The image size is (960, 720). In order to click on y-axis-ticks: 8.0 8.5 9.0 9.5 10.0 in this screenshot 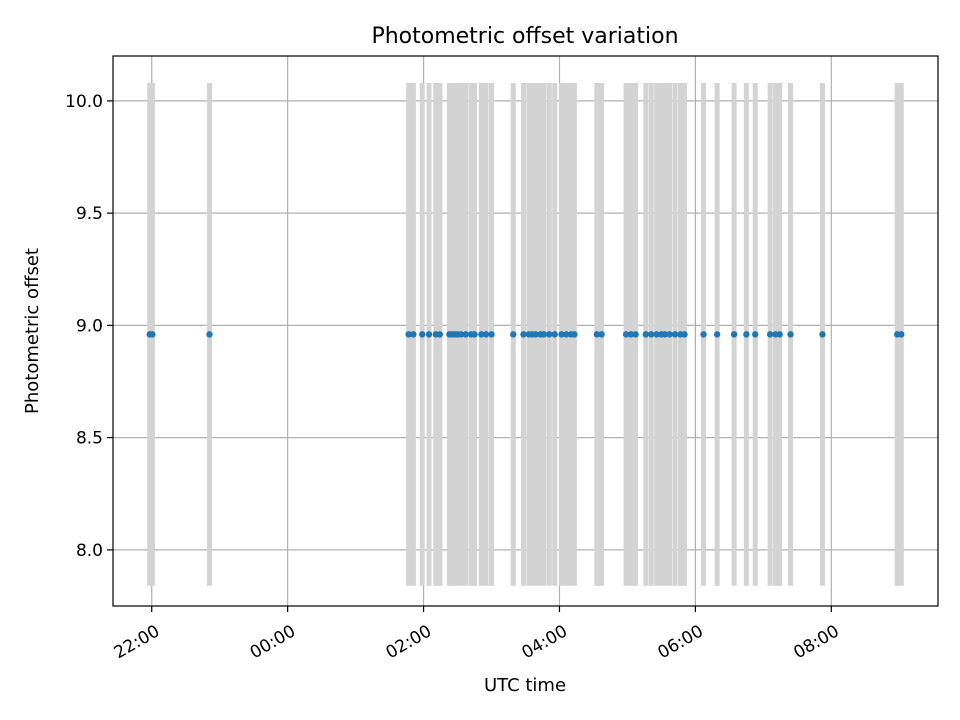, I will do `click(89, 326)`.